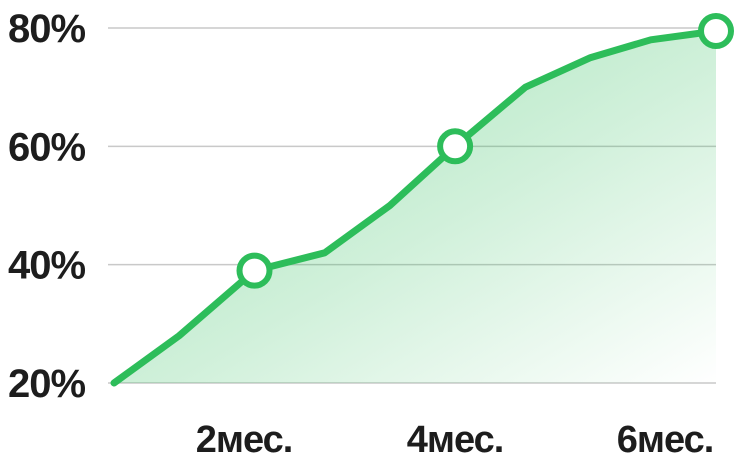 This screenshot has height=461, width=744. Describe the element at coordinates (46, 266) in the screenshot. I see `y-tick-label: 40%` at that location.